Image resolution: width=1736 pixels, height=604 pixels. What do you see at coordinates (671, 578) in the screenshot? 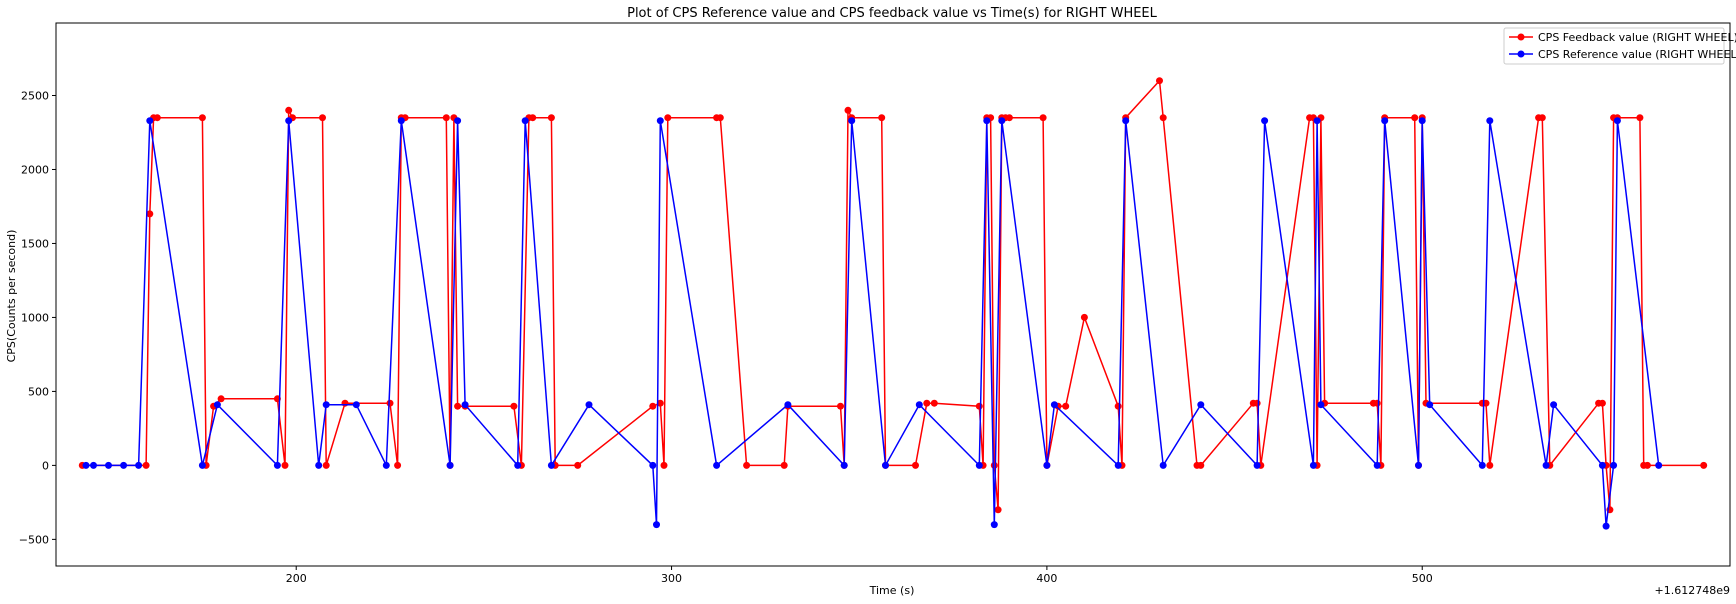
I see `x-tick-label: 300` at bounding box center [671, 578].